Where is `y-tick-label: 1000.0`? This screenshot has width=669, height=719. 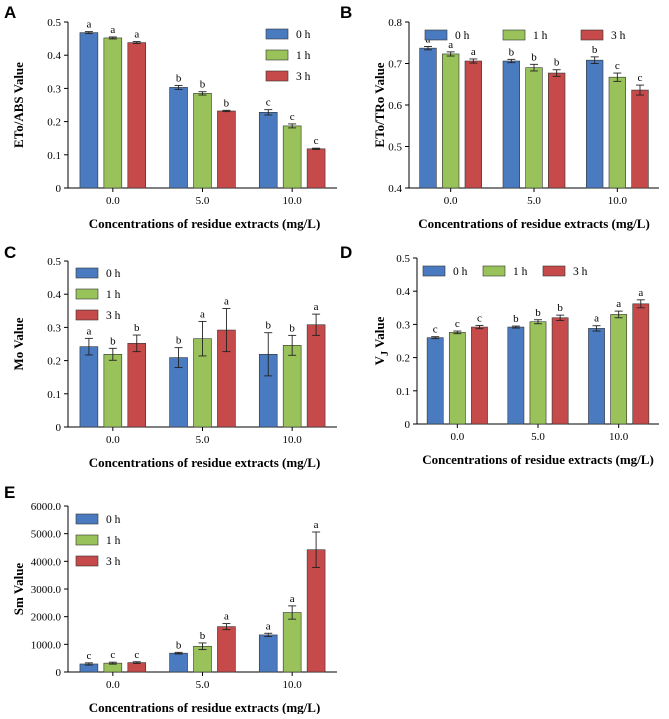
y-tick-label: 1000.0 is located at coordinates (46, 645).